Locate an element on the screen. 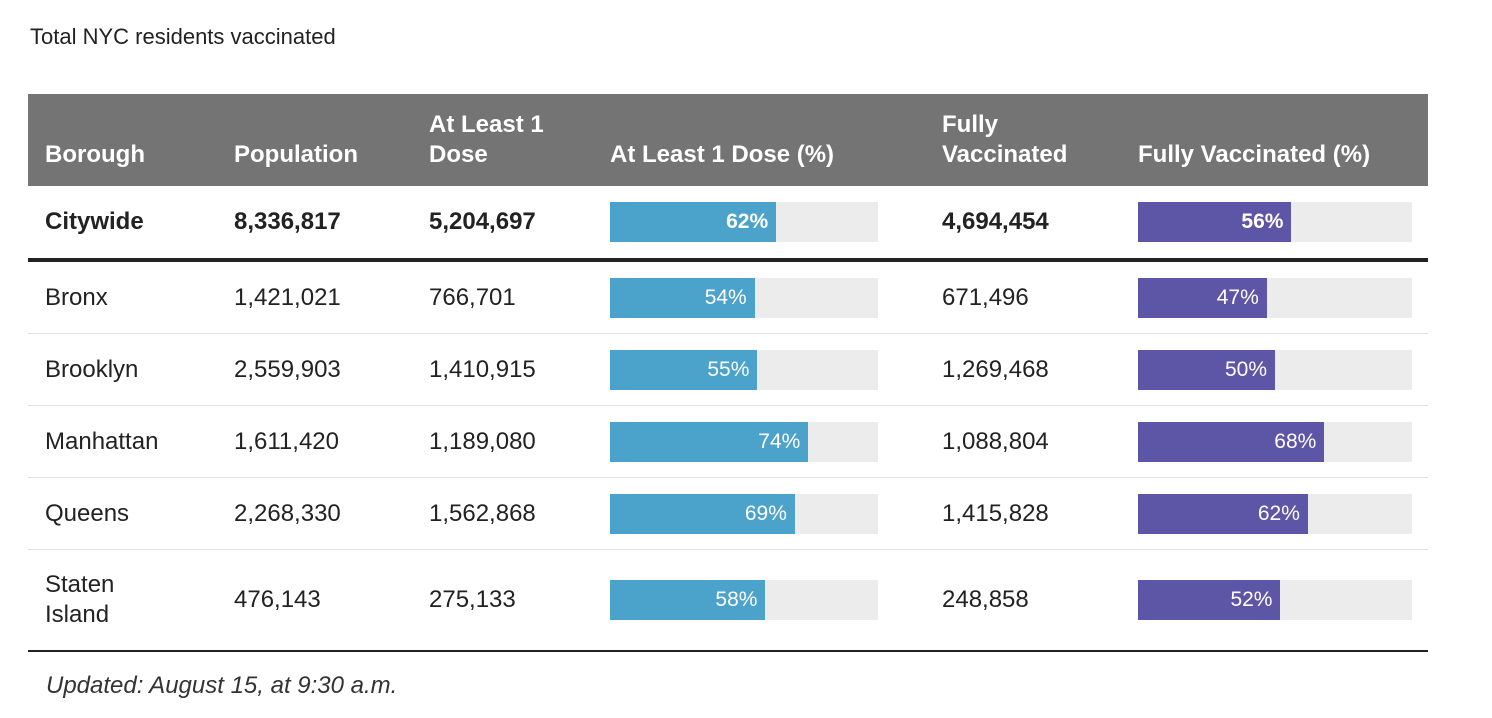 This screenshot has width=1492, height=718. updated-note: Updated: August 15, at 9:30 a.m. is located at coordinates (222, 685).